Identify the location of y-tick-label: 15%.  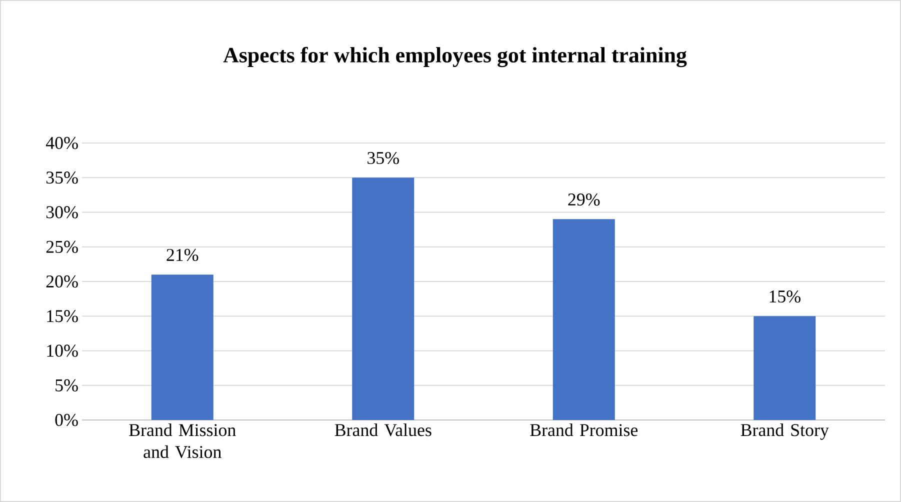
(62, 316).